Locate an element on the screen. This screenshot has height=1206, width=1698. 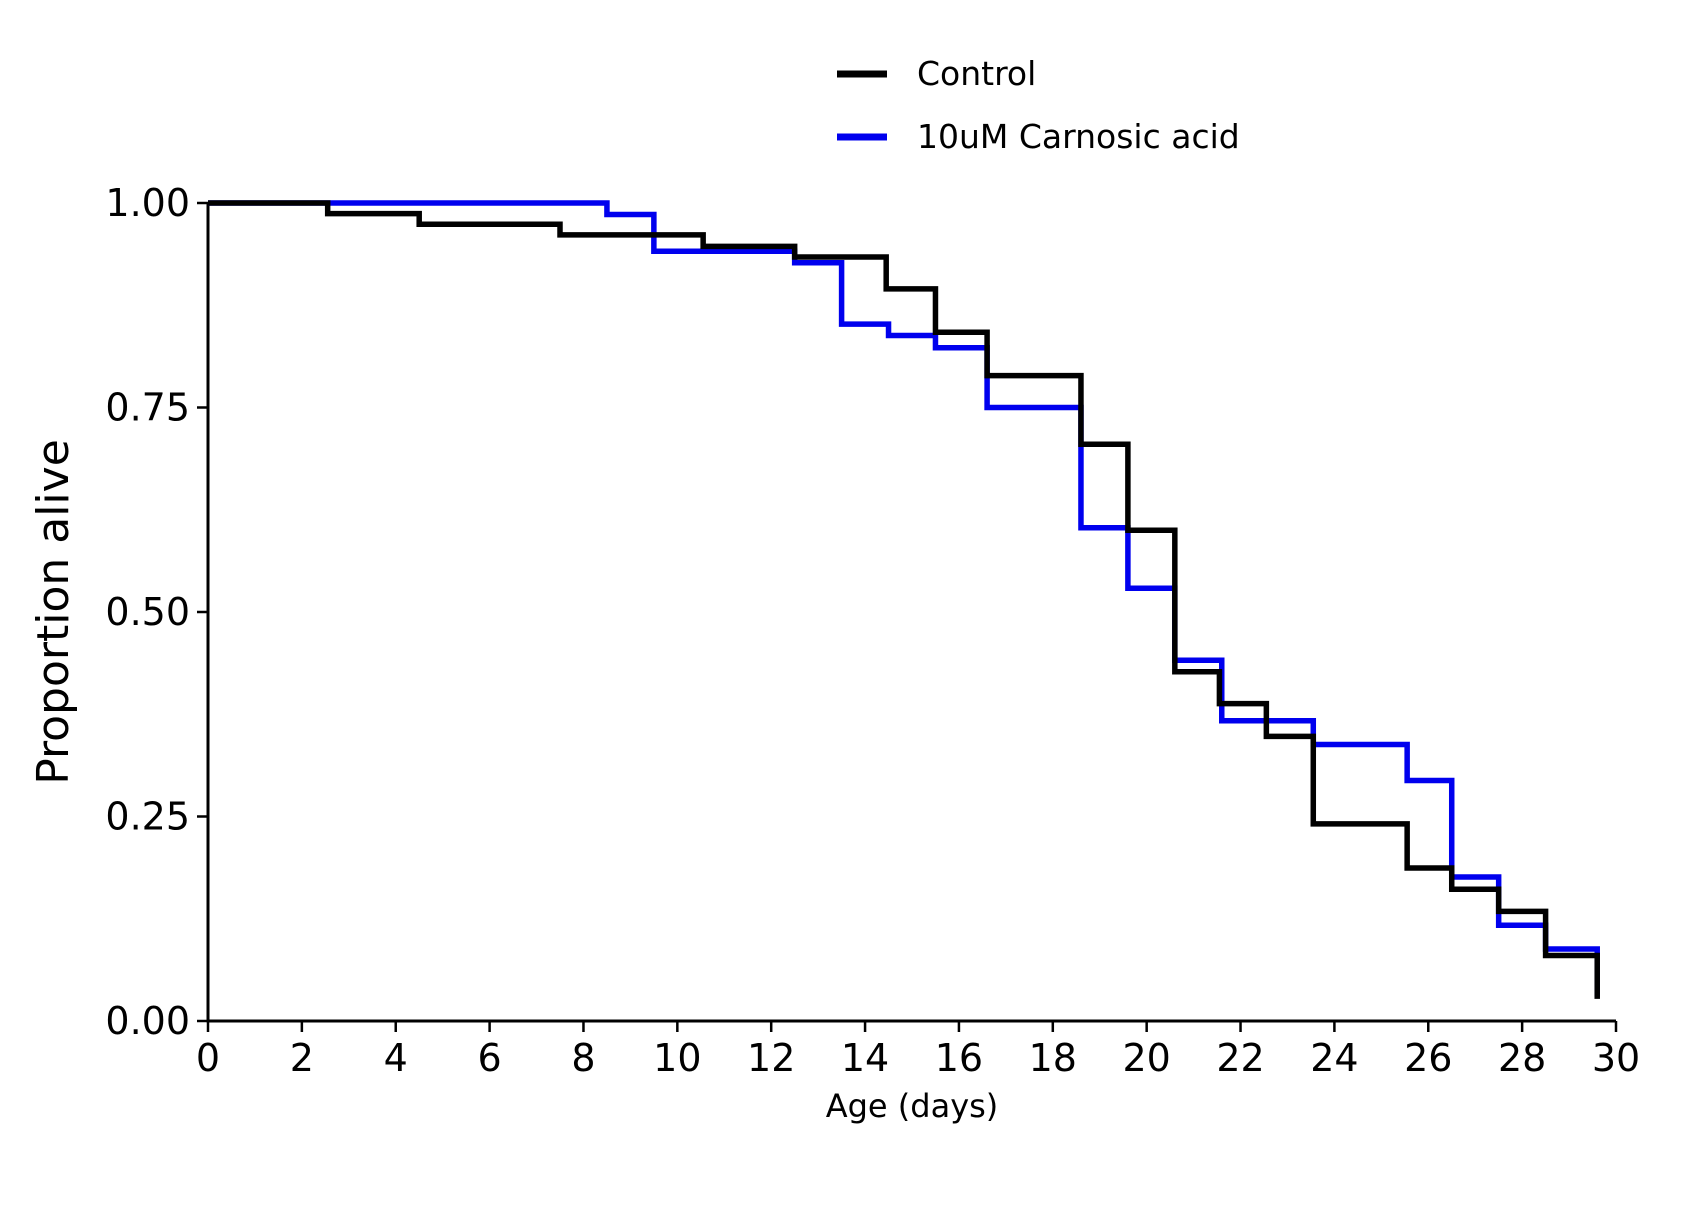
x-tick-label: 22 is located at coordinates (1240, 1058).